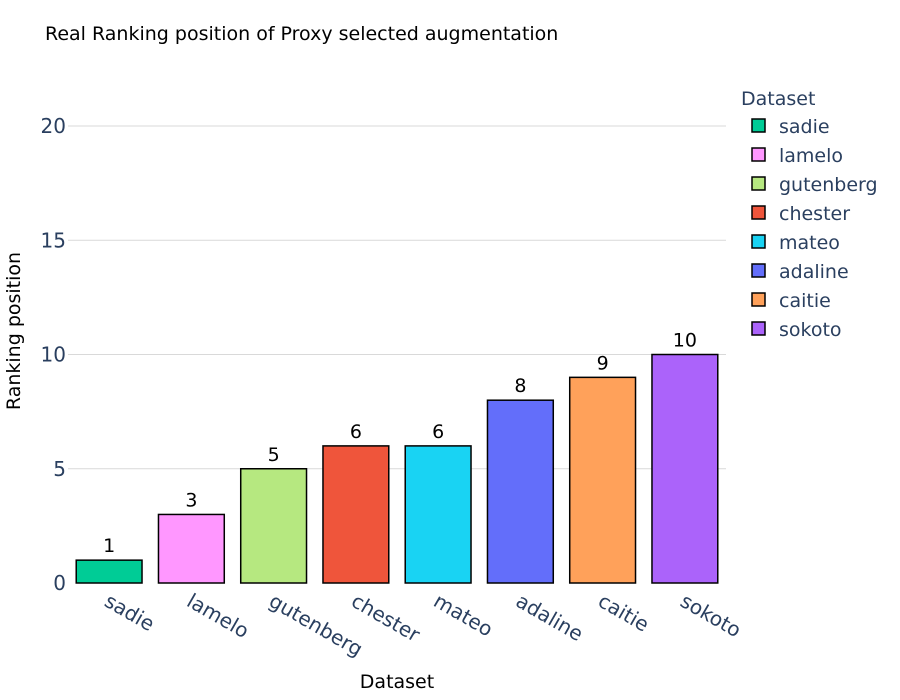 This screenshot has width=900, height=700. Describe the element at coordinates (549, 617) in the screenshot. I see `x-tick-label: adaline` at that location.